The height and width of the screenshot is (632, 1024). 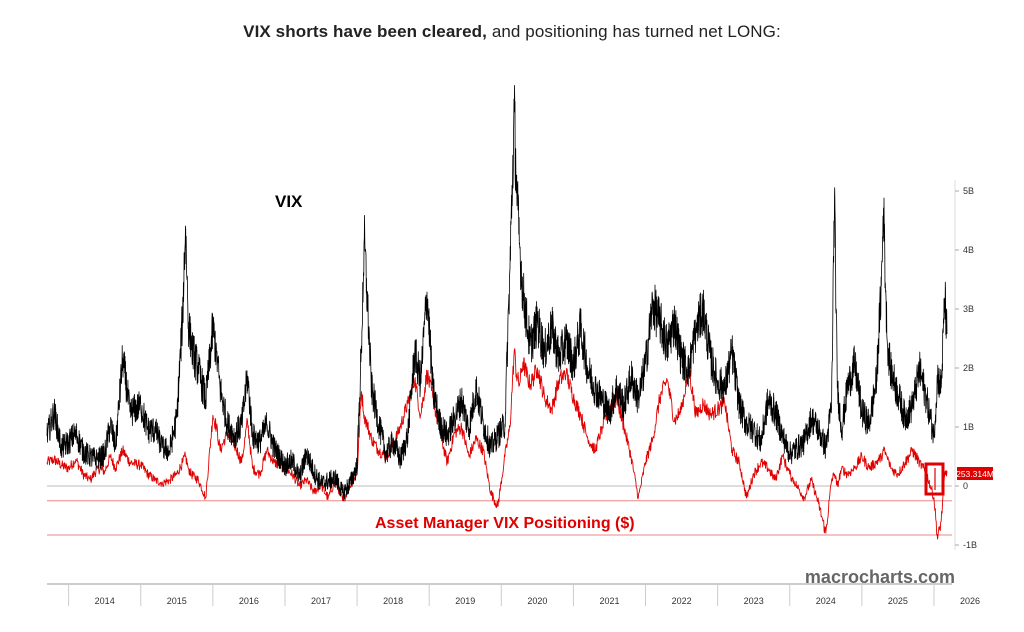 What do you see at coordinates (968, 368) in the screenshot?
I see `y-tick-label-3: 2B` at bounding box center [968, 368].